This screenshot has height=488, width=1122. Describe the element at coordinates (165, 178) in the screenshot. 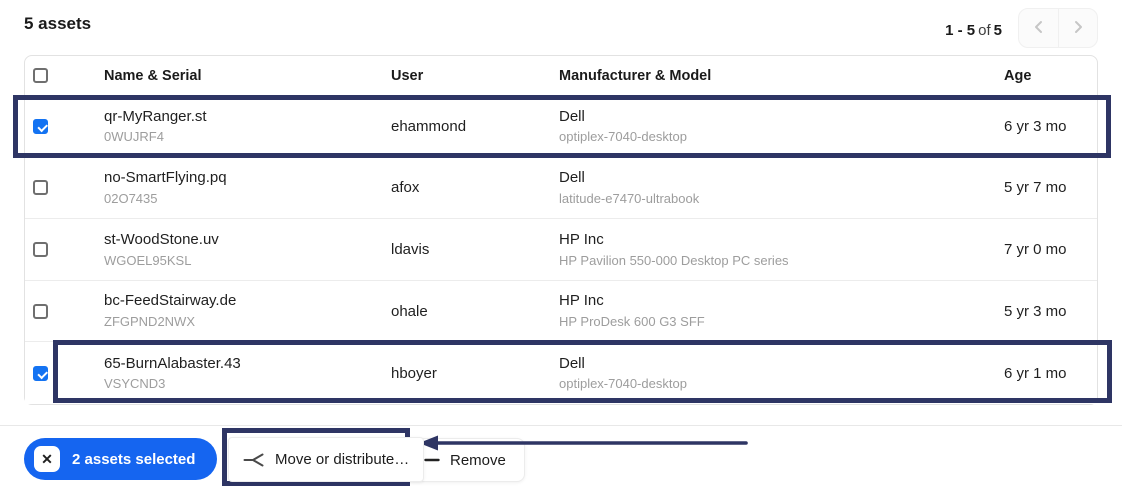

I see `asset-name: no-SmartFlying.pq` at that location.